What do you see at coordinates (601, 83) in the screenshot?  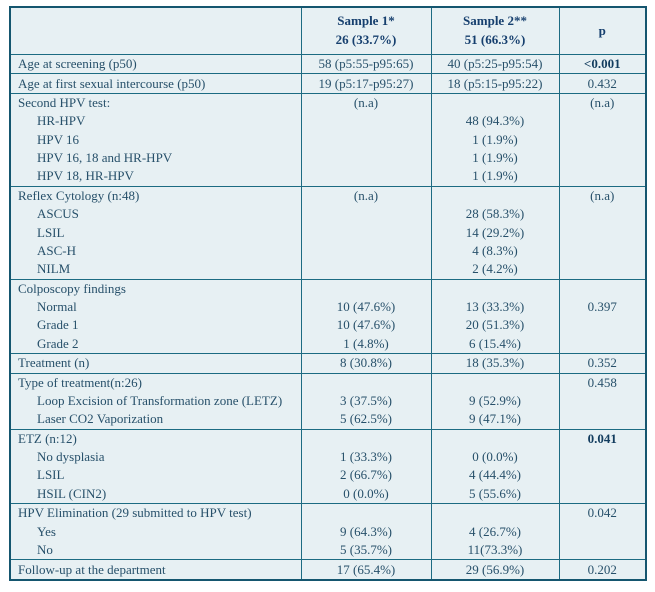 I see `p-value: 0.432` at bounding box center [601, 83].